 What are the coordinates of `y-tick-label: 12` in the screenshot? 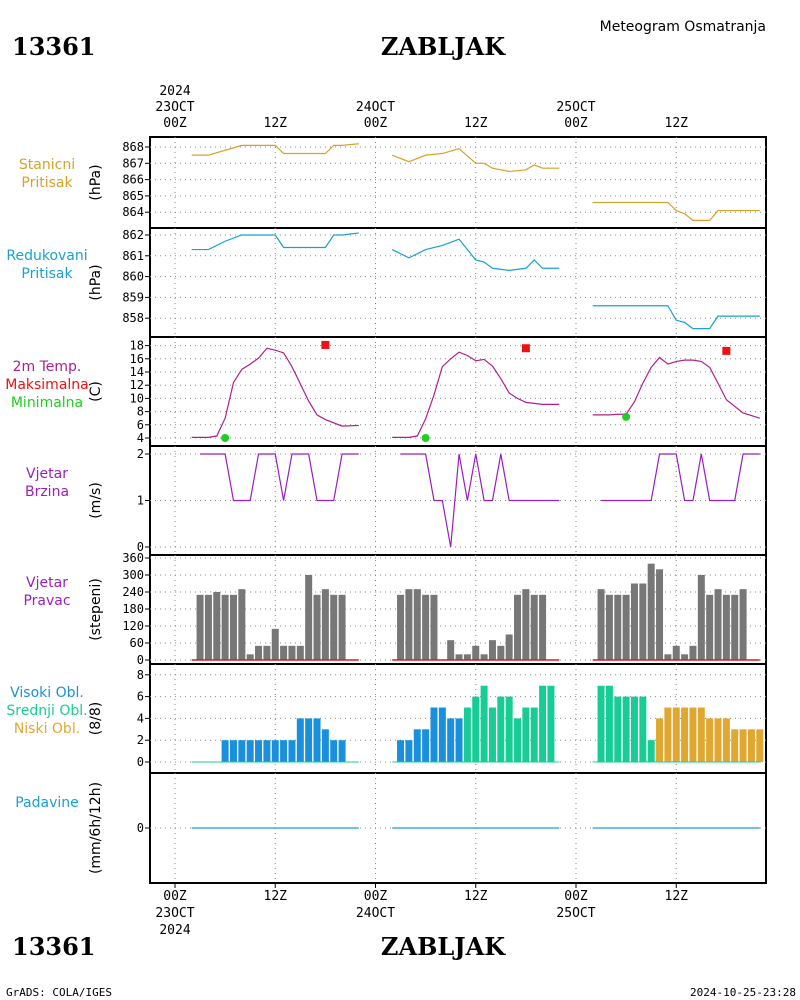 It's located at (137, 385).